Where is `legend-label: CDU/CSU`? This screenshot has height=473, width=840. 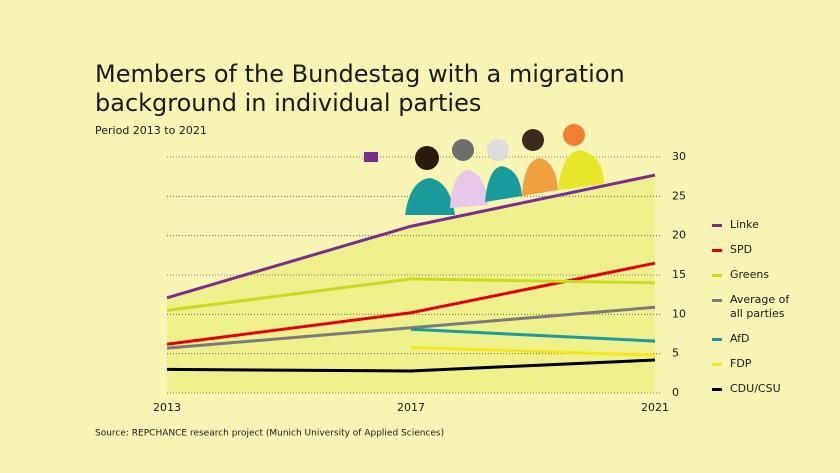 legend-label: CDU/CSU is located at coordinates (755, 388).